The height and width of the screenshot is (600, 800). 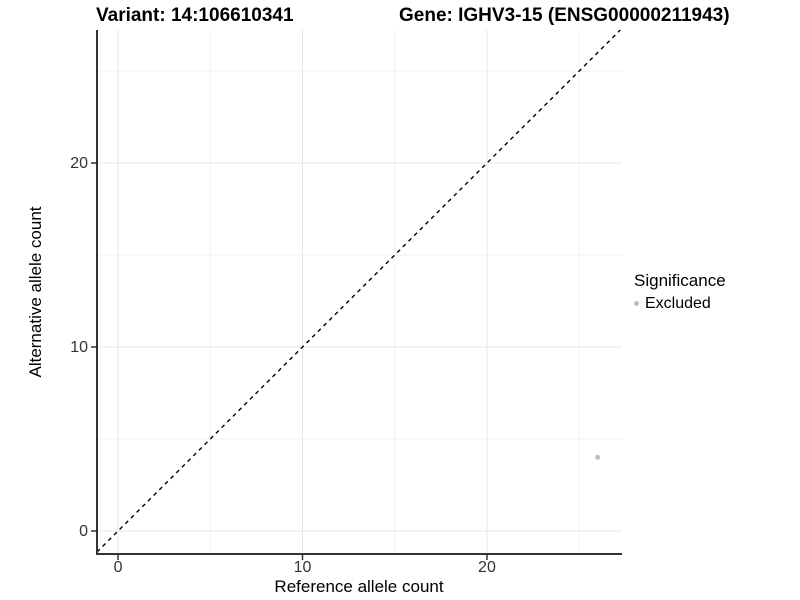 What do you see at coordinates (79, 347) in the screenshot?
I see `y-tick-label: 10` at bounding box center [79, 347].